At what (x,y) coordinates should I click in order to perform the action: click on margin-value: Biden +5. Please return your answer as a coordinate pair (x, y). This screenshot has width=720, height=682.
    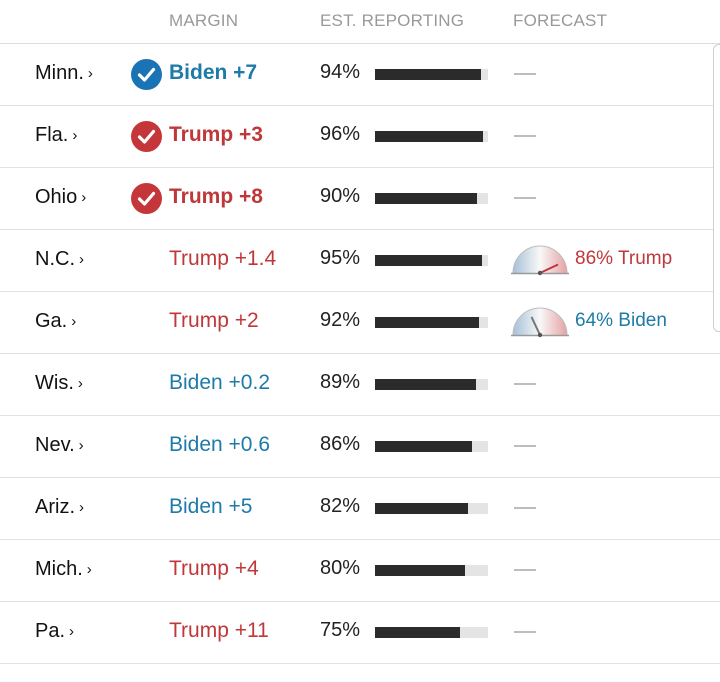
    Looking at the image, I should click on (211, 506).